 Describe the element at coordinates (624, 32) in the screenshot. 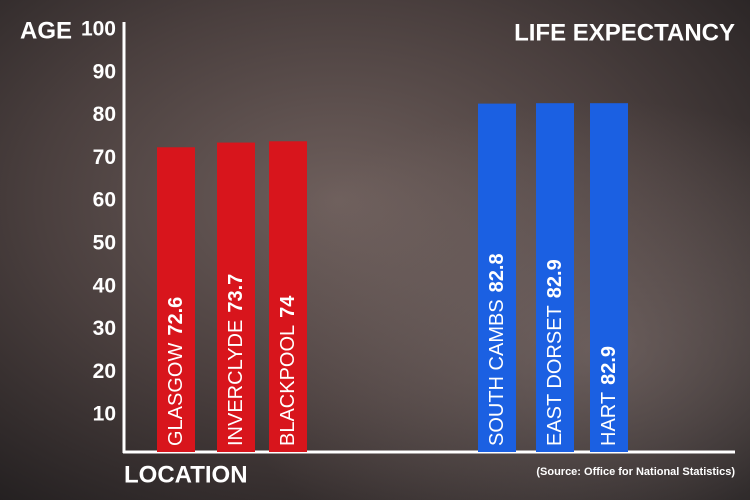

I see `chart-title: LIFE EXPECTANCY` at that location.